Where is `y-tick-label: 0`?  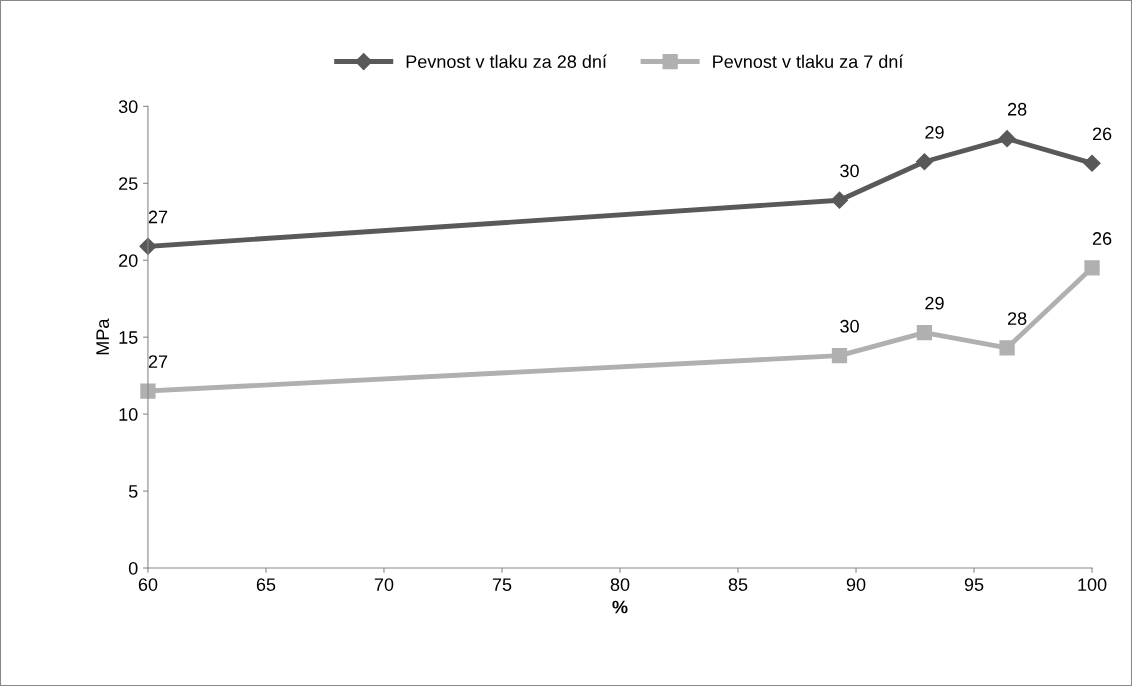
y-tick-label: 0 is located at coordinates (133, 568).